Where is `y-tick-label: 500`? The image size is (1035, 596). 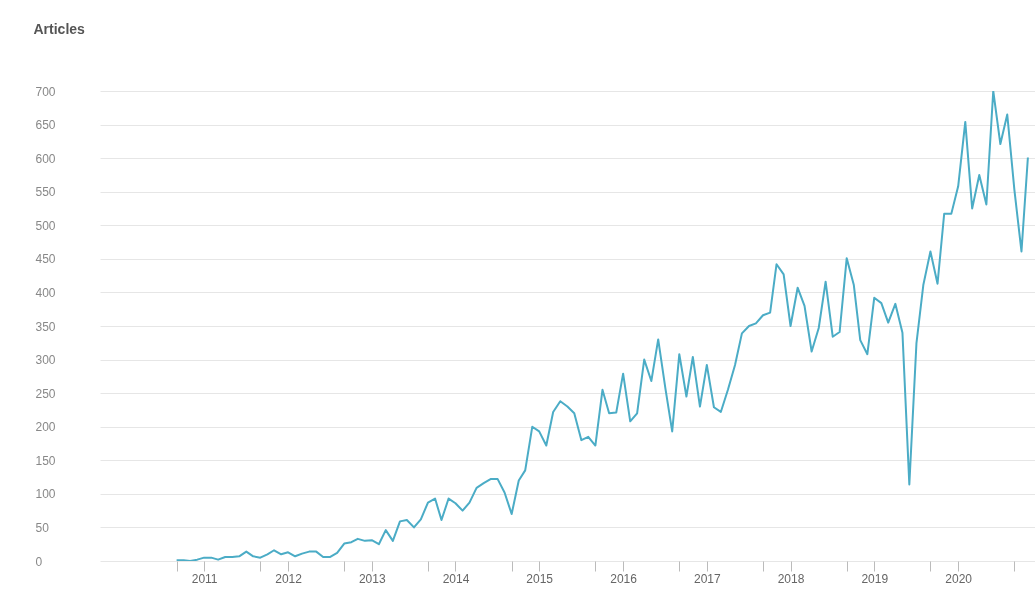 y-tick-label: 500 is located at coordinates (45, 225).